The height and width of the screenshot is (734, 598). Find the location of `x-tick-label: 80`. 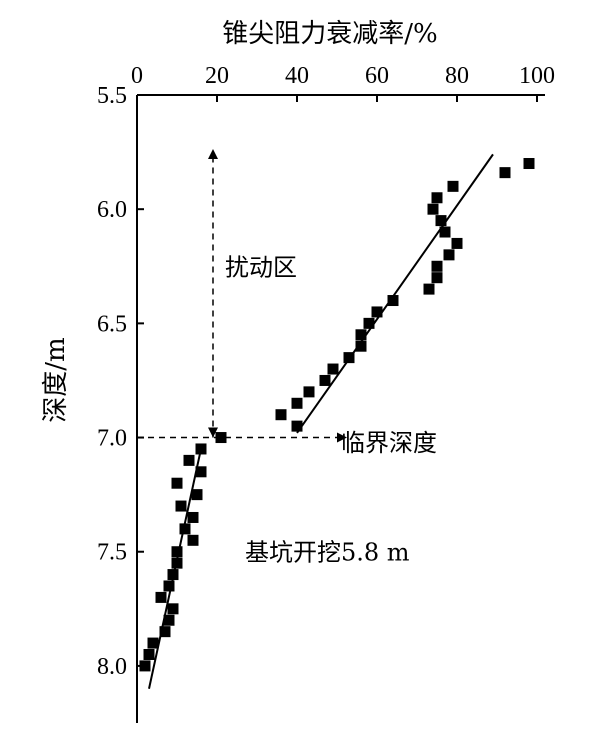

x-tick-label: 80 is located at coordinates (457, 76).